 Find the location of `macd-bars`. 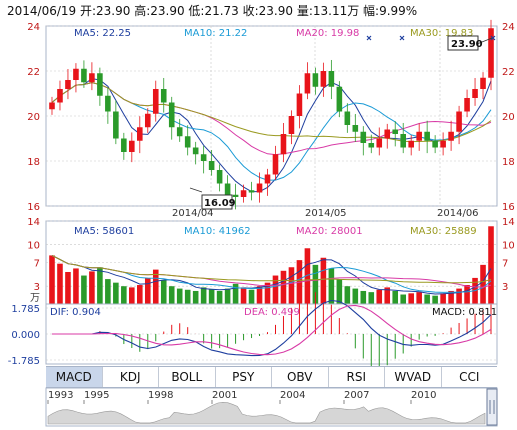

macd-bars is located at coordinates (295, 331).